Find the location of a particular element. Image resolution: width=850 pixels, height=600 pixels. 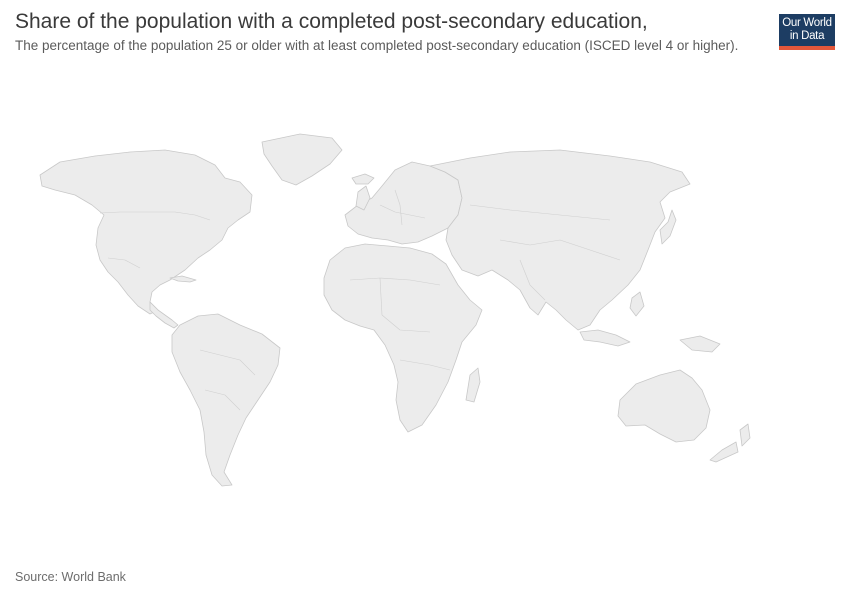

region-madagascar is located at coordinates (473, 385).